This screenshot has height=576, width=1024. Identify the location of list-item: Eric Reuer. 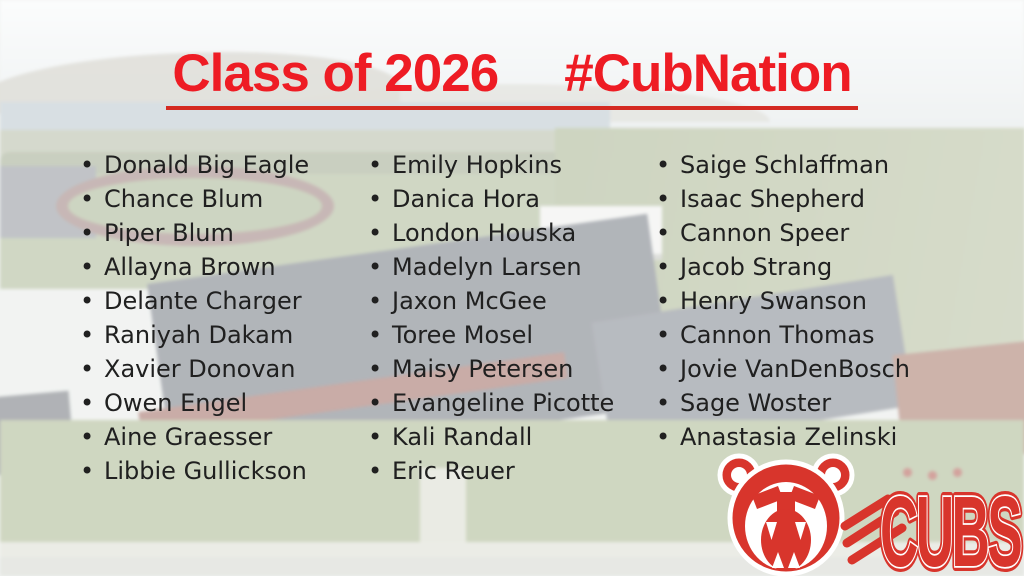
(491, 471).